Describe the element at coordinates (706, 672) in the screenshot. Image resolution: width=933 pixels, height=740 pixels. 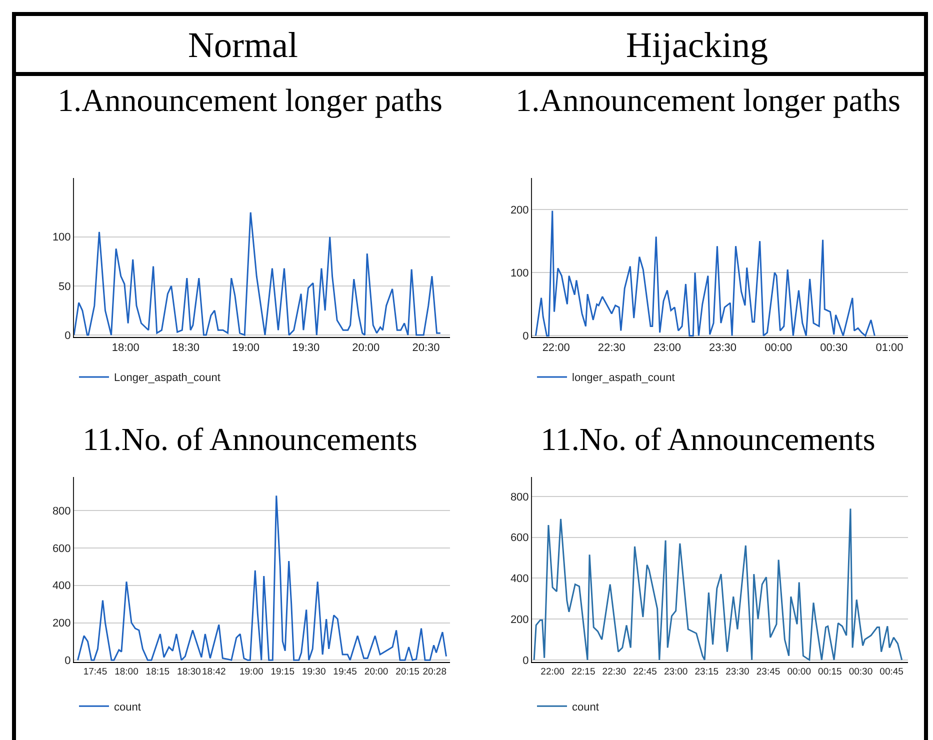
I see `x-tick-label: 23:15` at that location.